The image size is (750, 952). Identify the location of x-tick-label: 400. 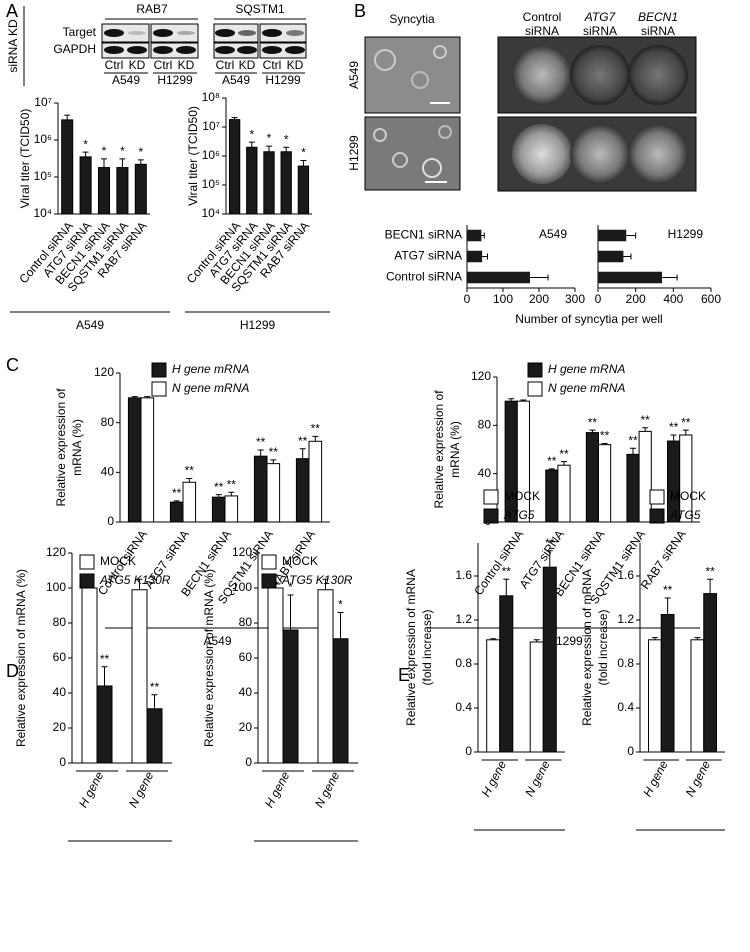
(673, 299).